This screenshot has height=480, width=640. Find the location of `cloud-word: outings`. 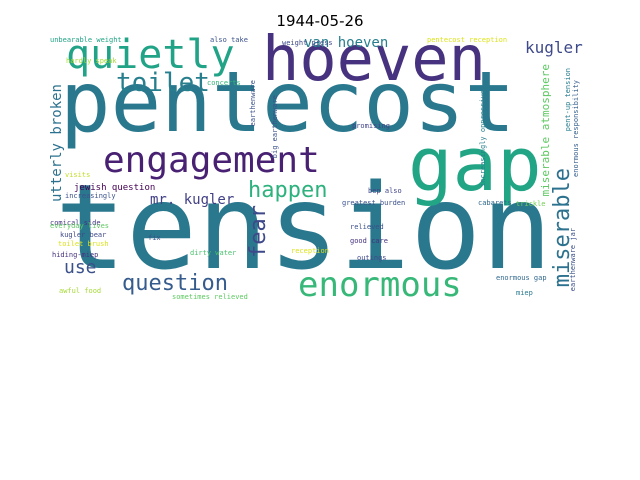

cloud-word: outings is located at coordinates (372, 258).